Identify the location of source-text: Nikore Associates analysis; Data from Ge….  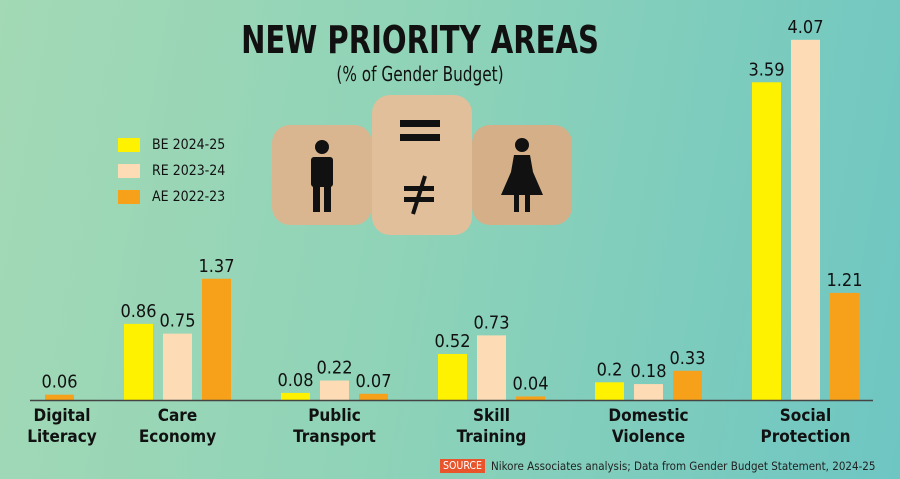
(683, 466).